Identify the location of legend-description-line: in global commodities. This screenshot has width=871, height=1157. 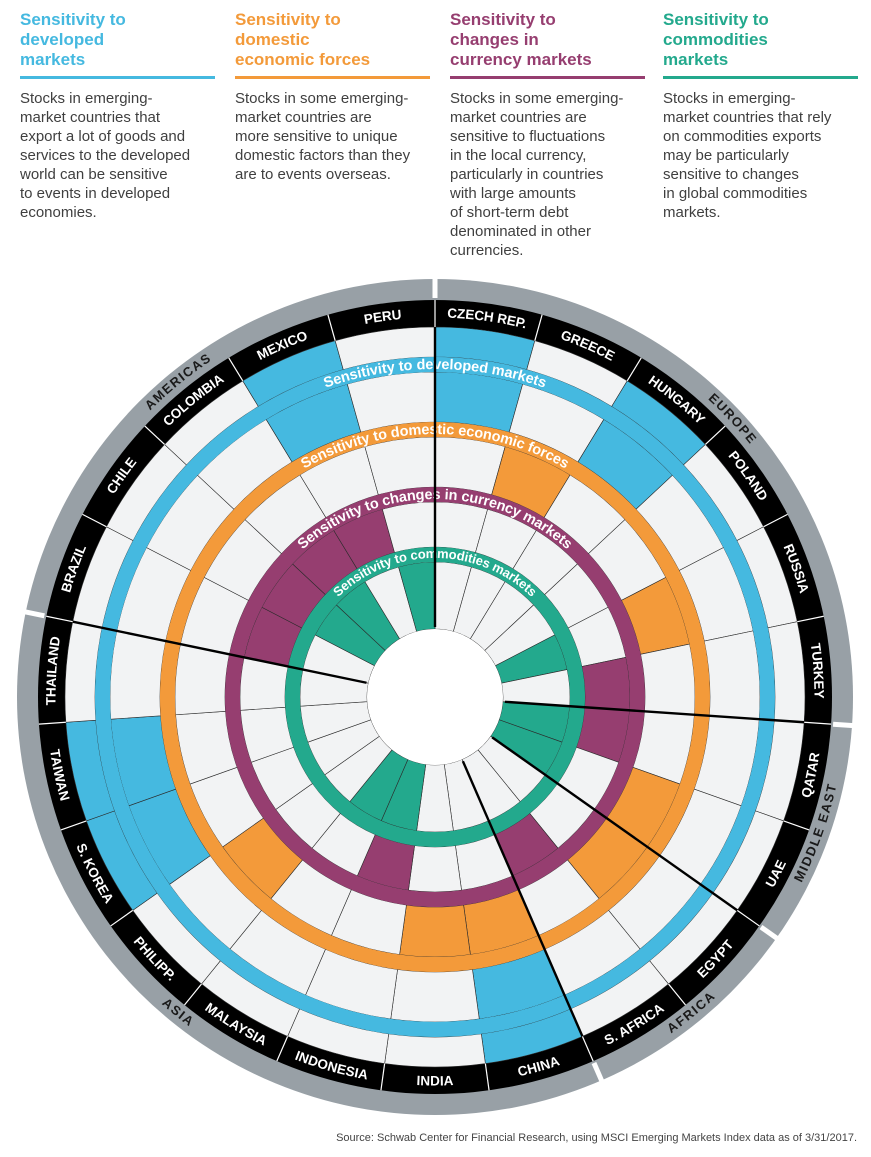
(735, 193).